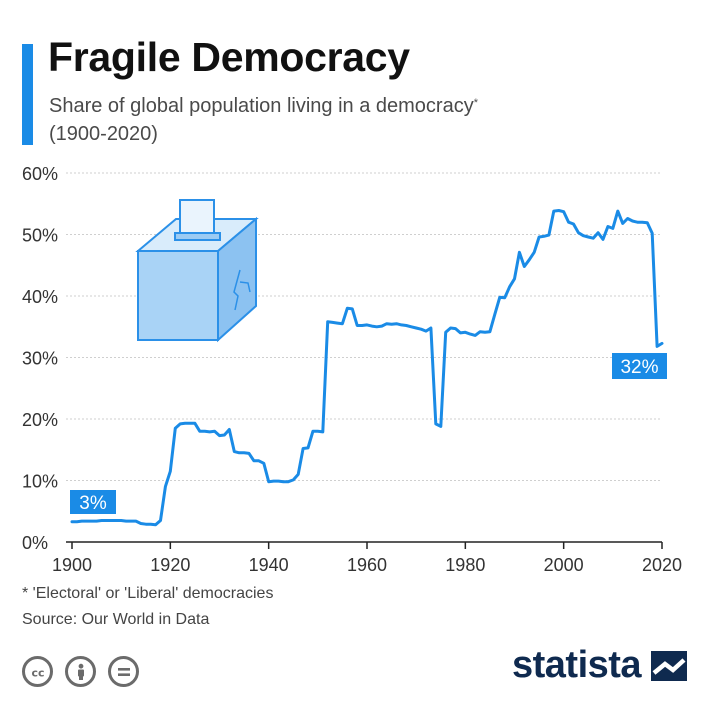 The width and height of the screenshot is (710, 710). I want to click on y-tick-label: 30%, so click(40, 359).